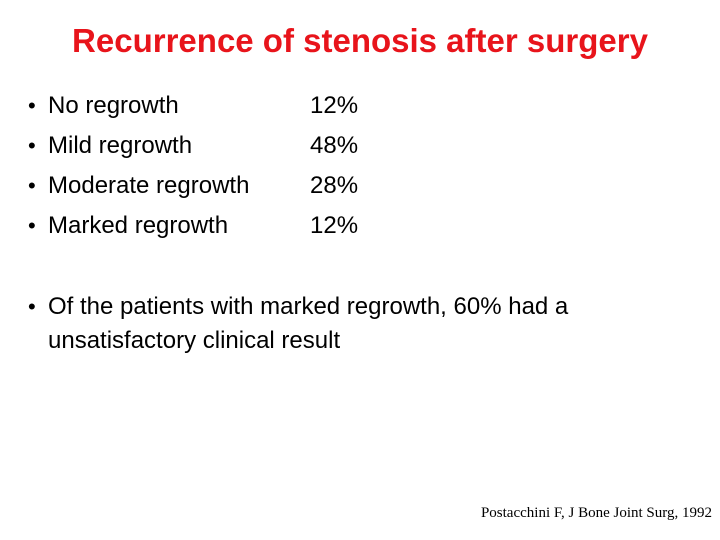 The image size is (720, 540). What do you see at coordinates (218, 106) in the screenshot?
I see `list-item-no-regrowth: • No regrowth 12%` at bounding box center [218, 106].